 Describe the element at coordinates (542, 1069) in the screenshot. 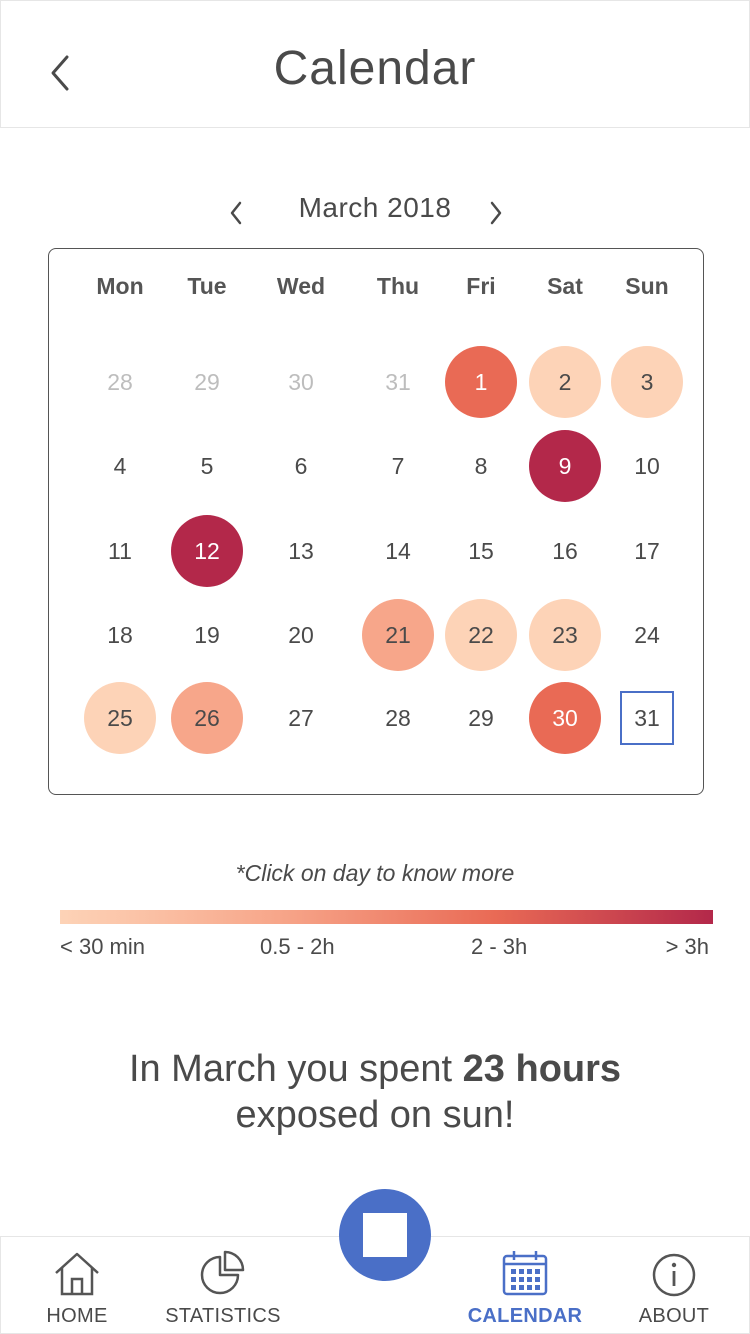

I see `summary-hours: 23 hours` at that location.